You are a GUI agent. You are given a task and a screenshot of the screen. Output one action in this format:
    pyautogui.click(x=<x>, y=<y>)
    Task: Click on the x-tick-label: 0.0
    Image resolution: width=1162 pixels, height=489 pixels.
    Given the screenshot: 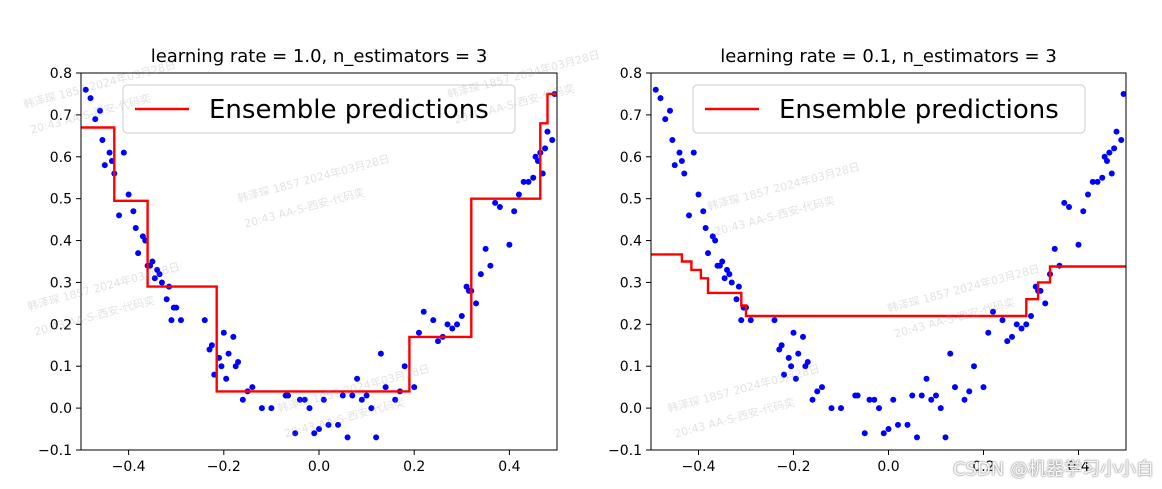 What is the action you would take?
    pyautogui.click(x=888, y=467)
    